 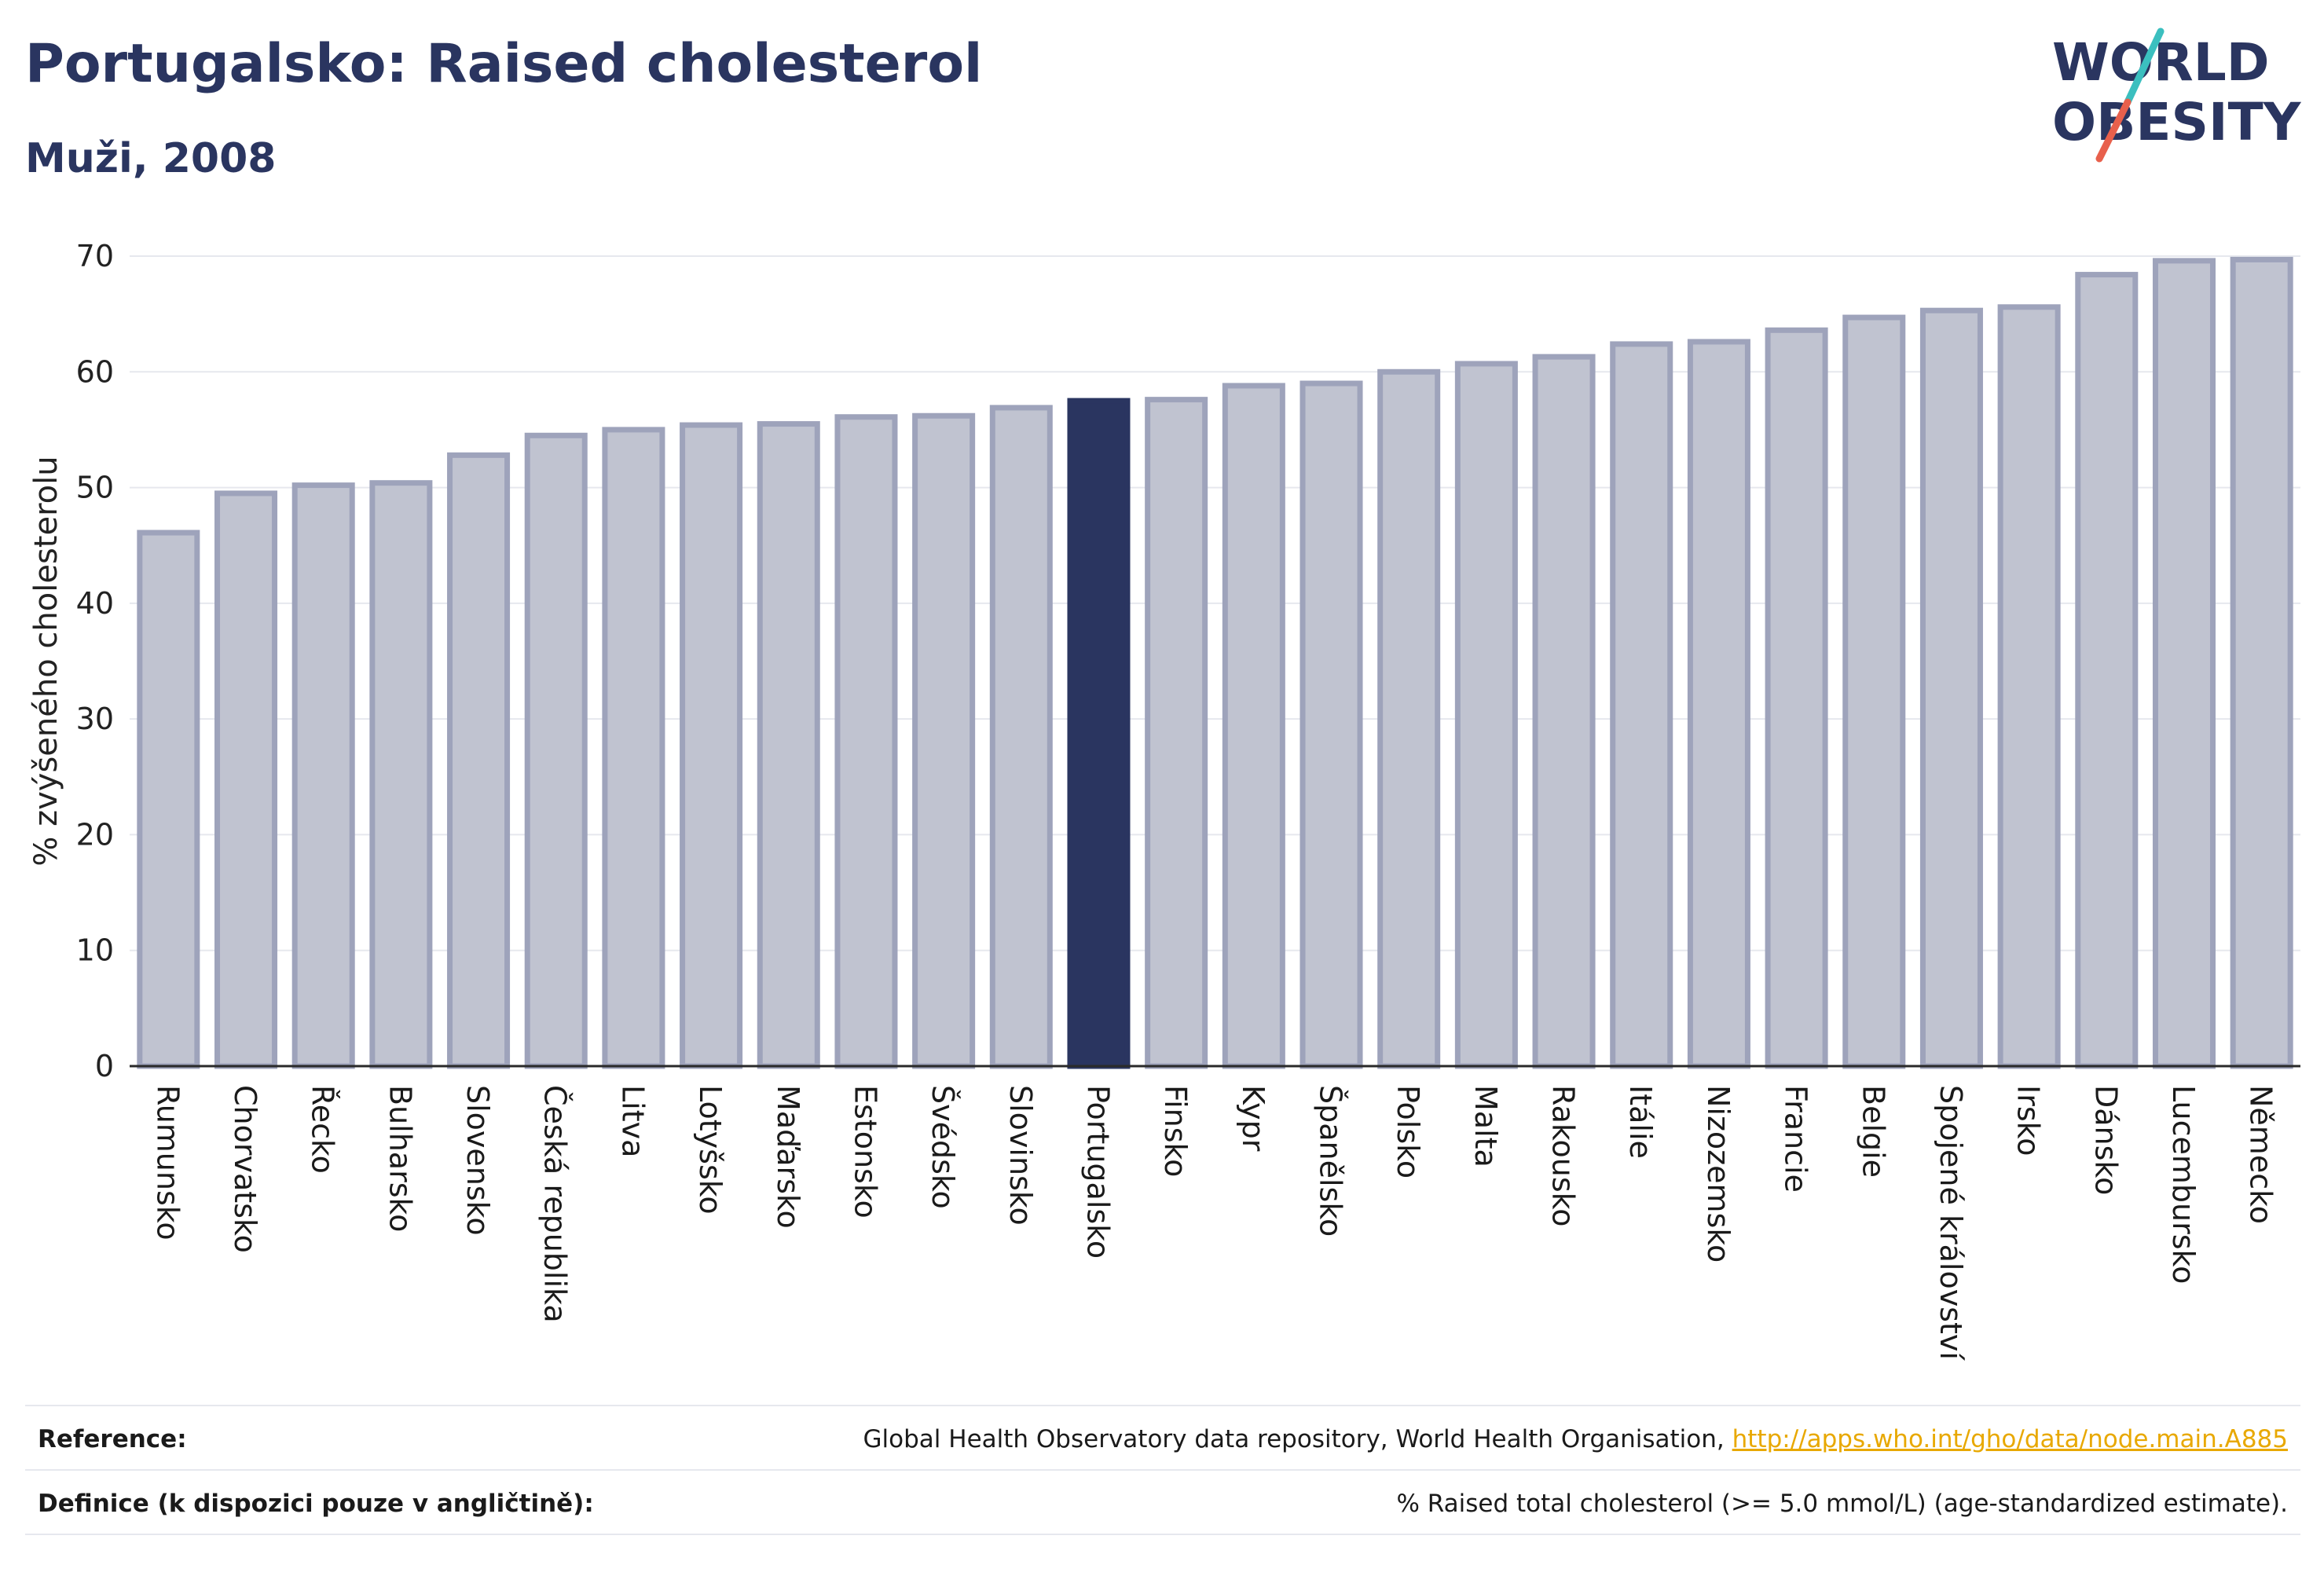 I want to click on x-tick-label: Nizozemsko, so click(x=1718, y=1174).